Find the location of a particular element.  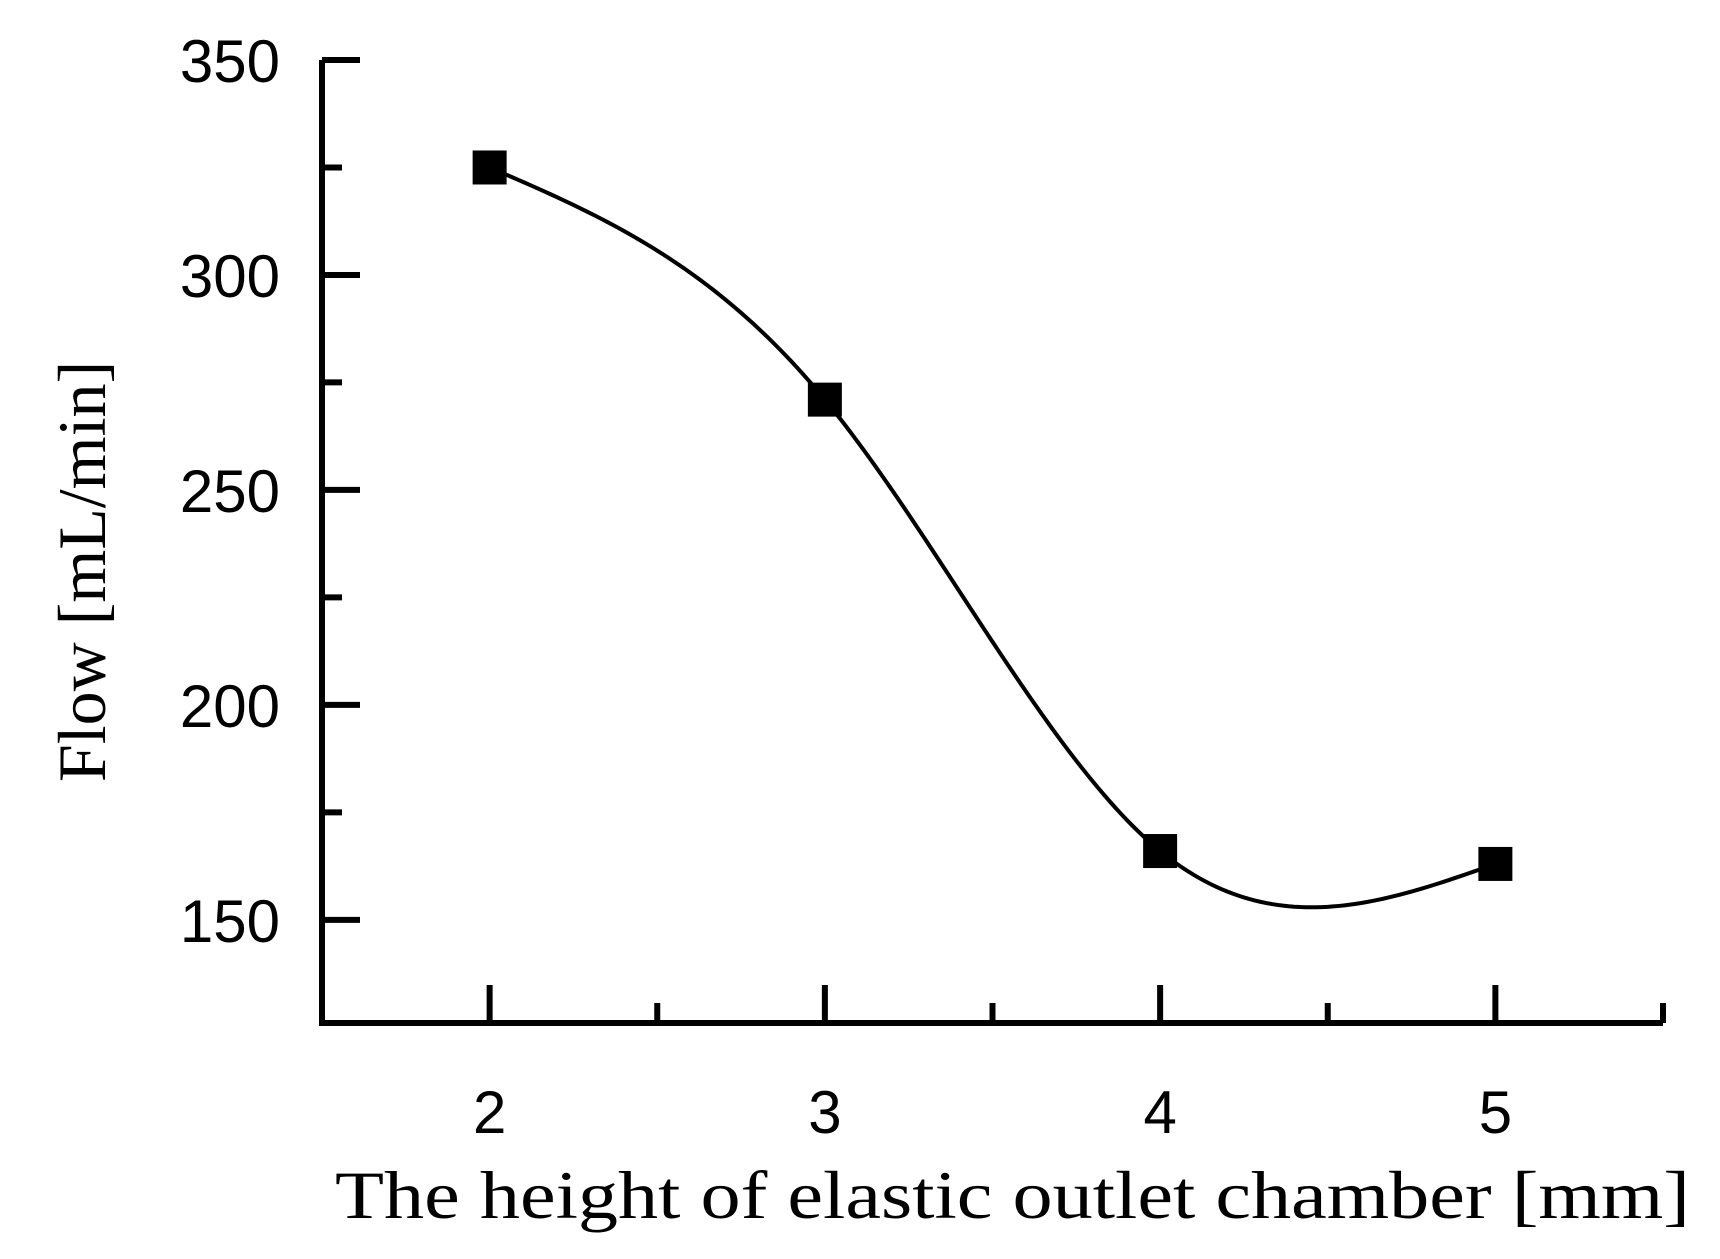

y-axis-ticks: 150 200 250 300 350 is located at coordinates (270, 491).